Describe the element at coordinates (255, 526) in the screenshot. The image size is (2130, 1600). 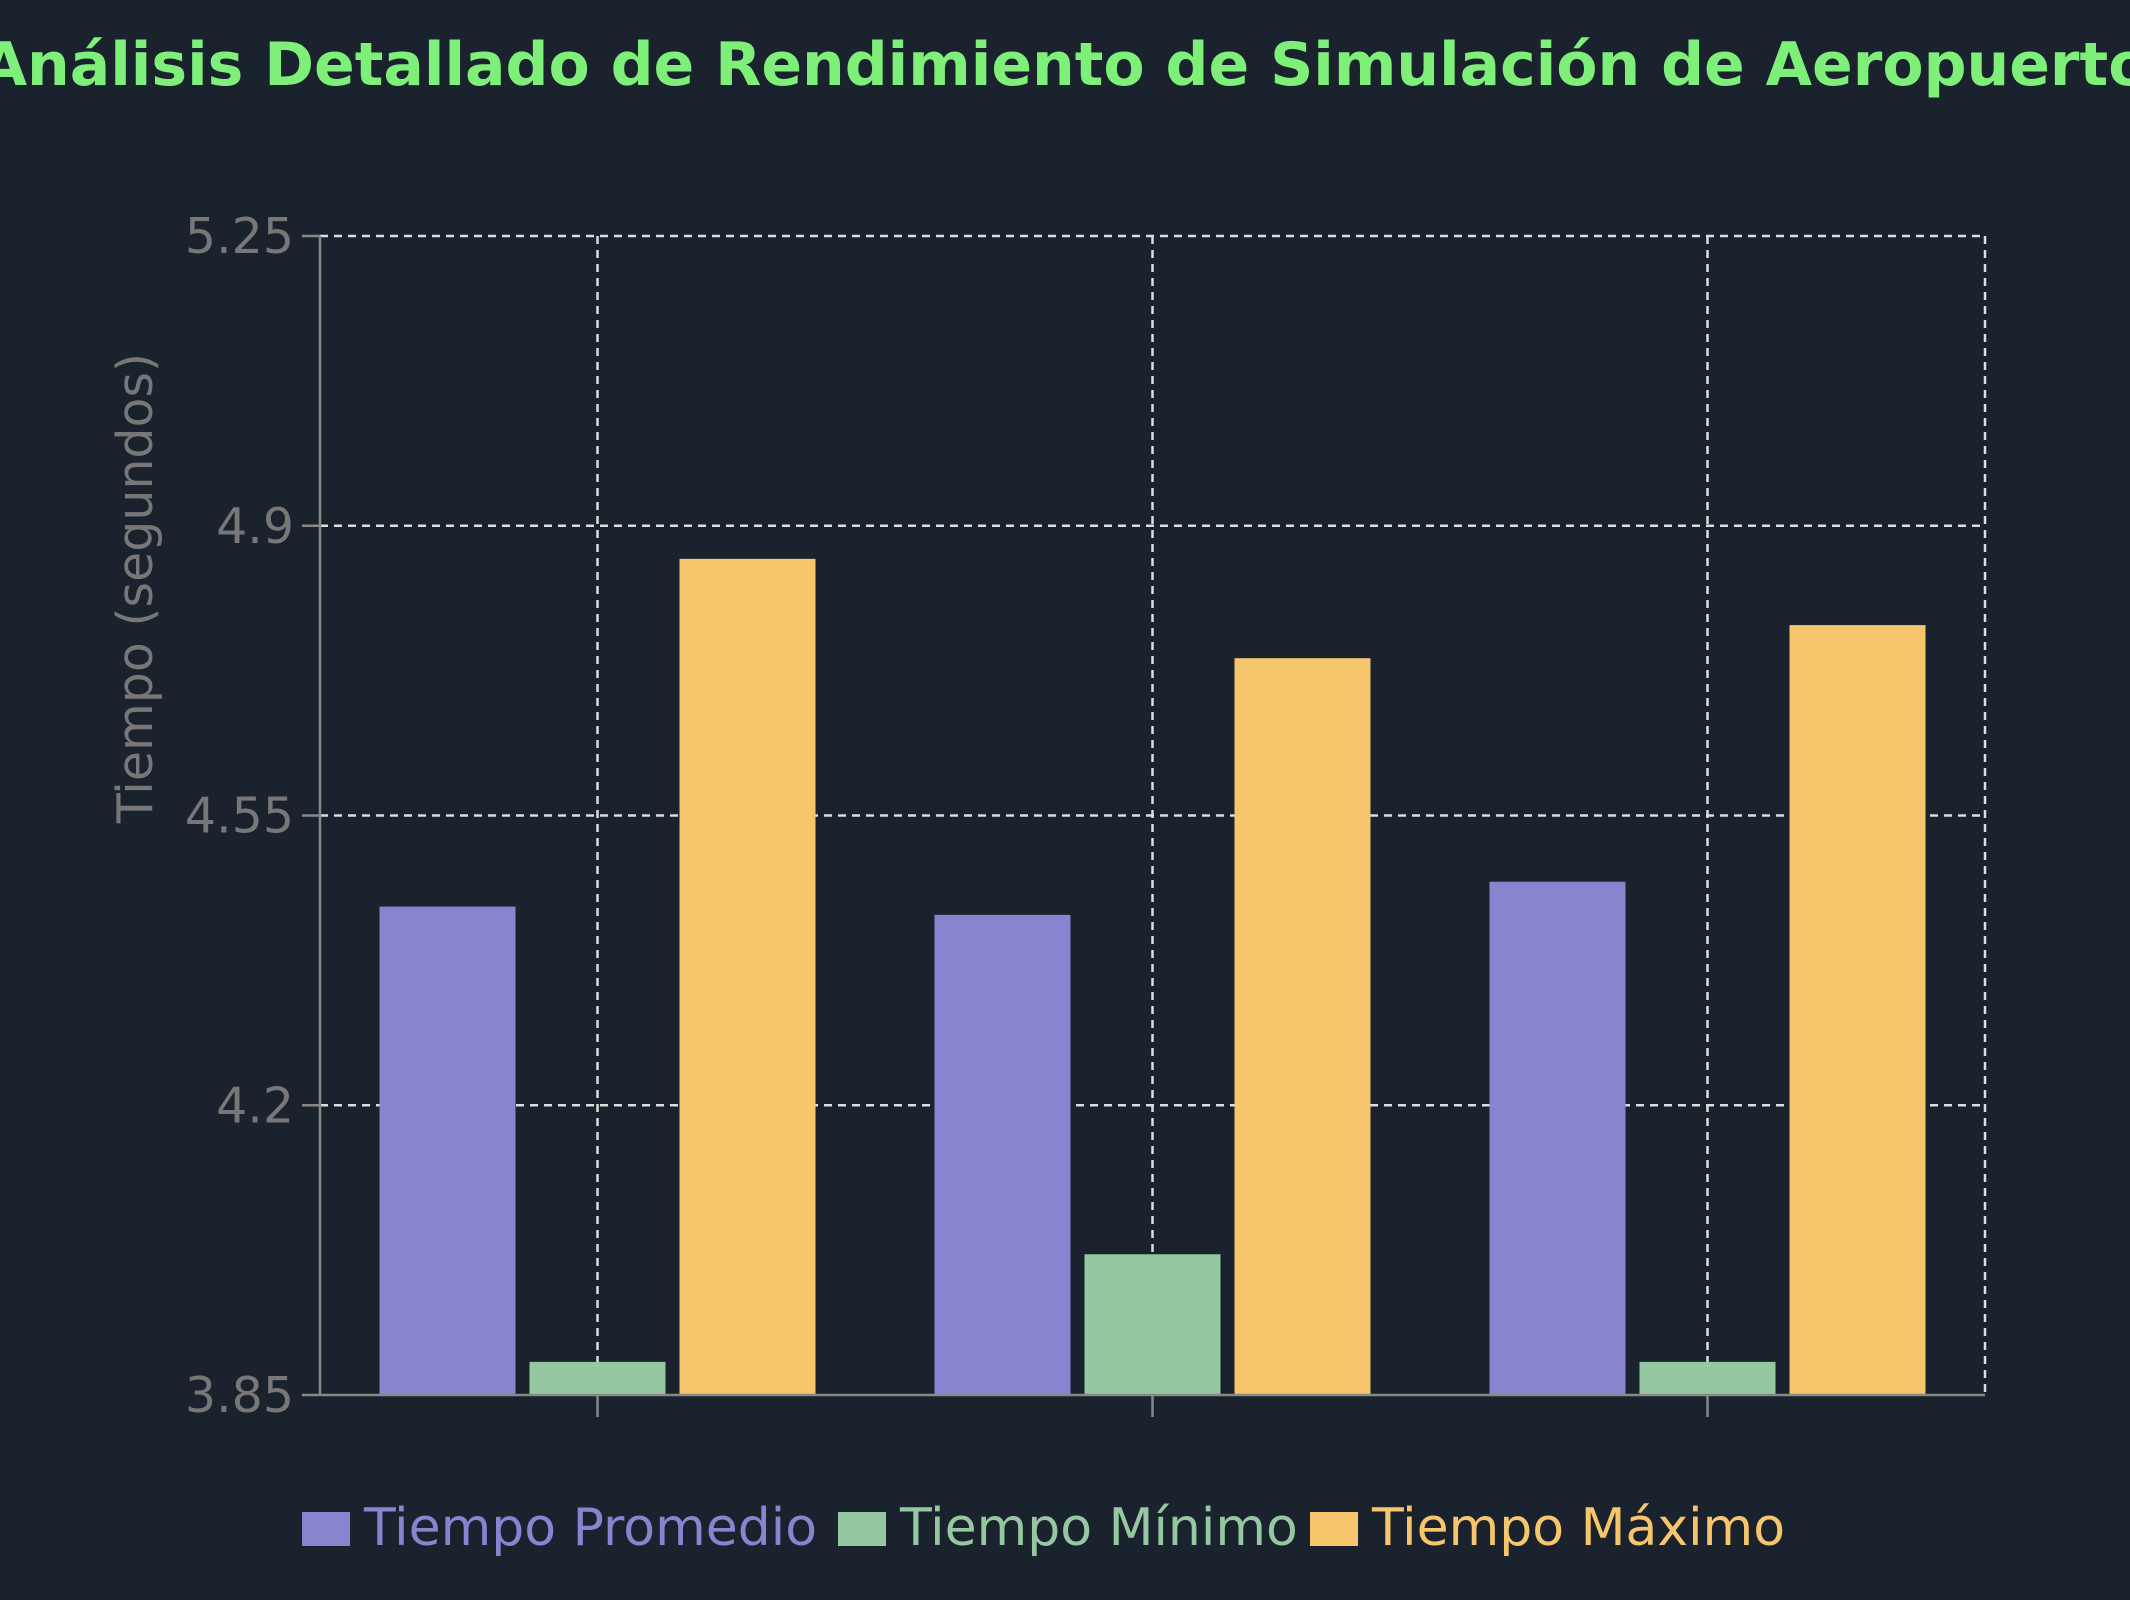
I see `y-tick-label: 4.9` at that location.